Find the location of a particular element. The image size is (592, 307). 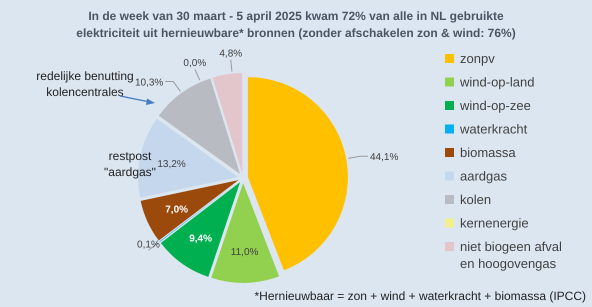

legend-label: biomassa is located at coordinates (488, 152).